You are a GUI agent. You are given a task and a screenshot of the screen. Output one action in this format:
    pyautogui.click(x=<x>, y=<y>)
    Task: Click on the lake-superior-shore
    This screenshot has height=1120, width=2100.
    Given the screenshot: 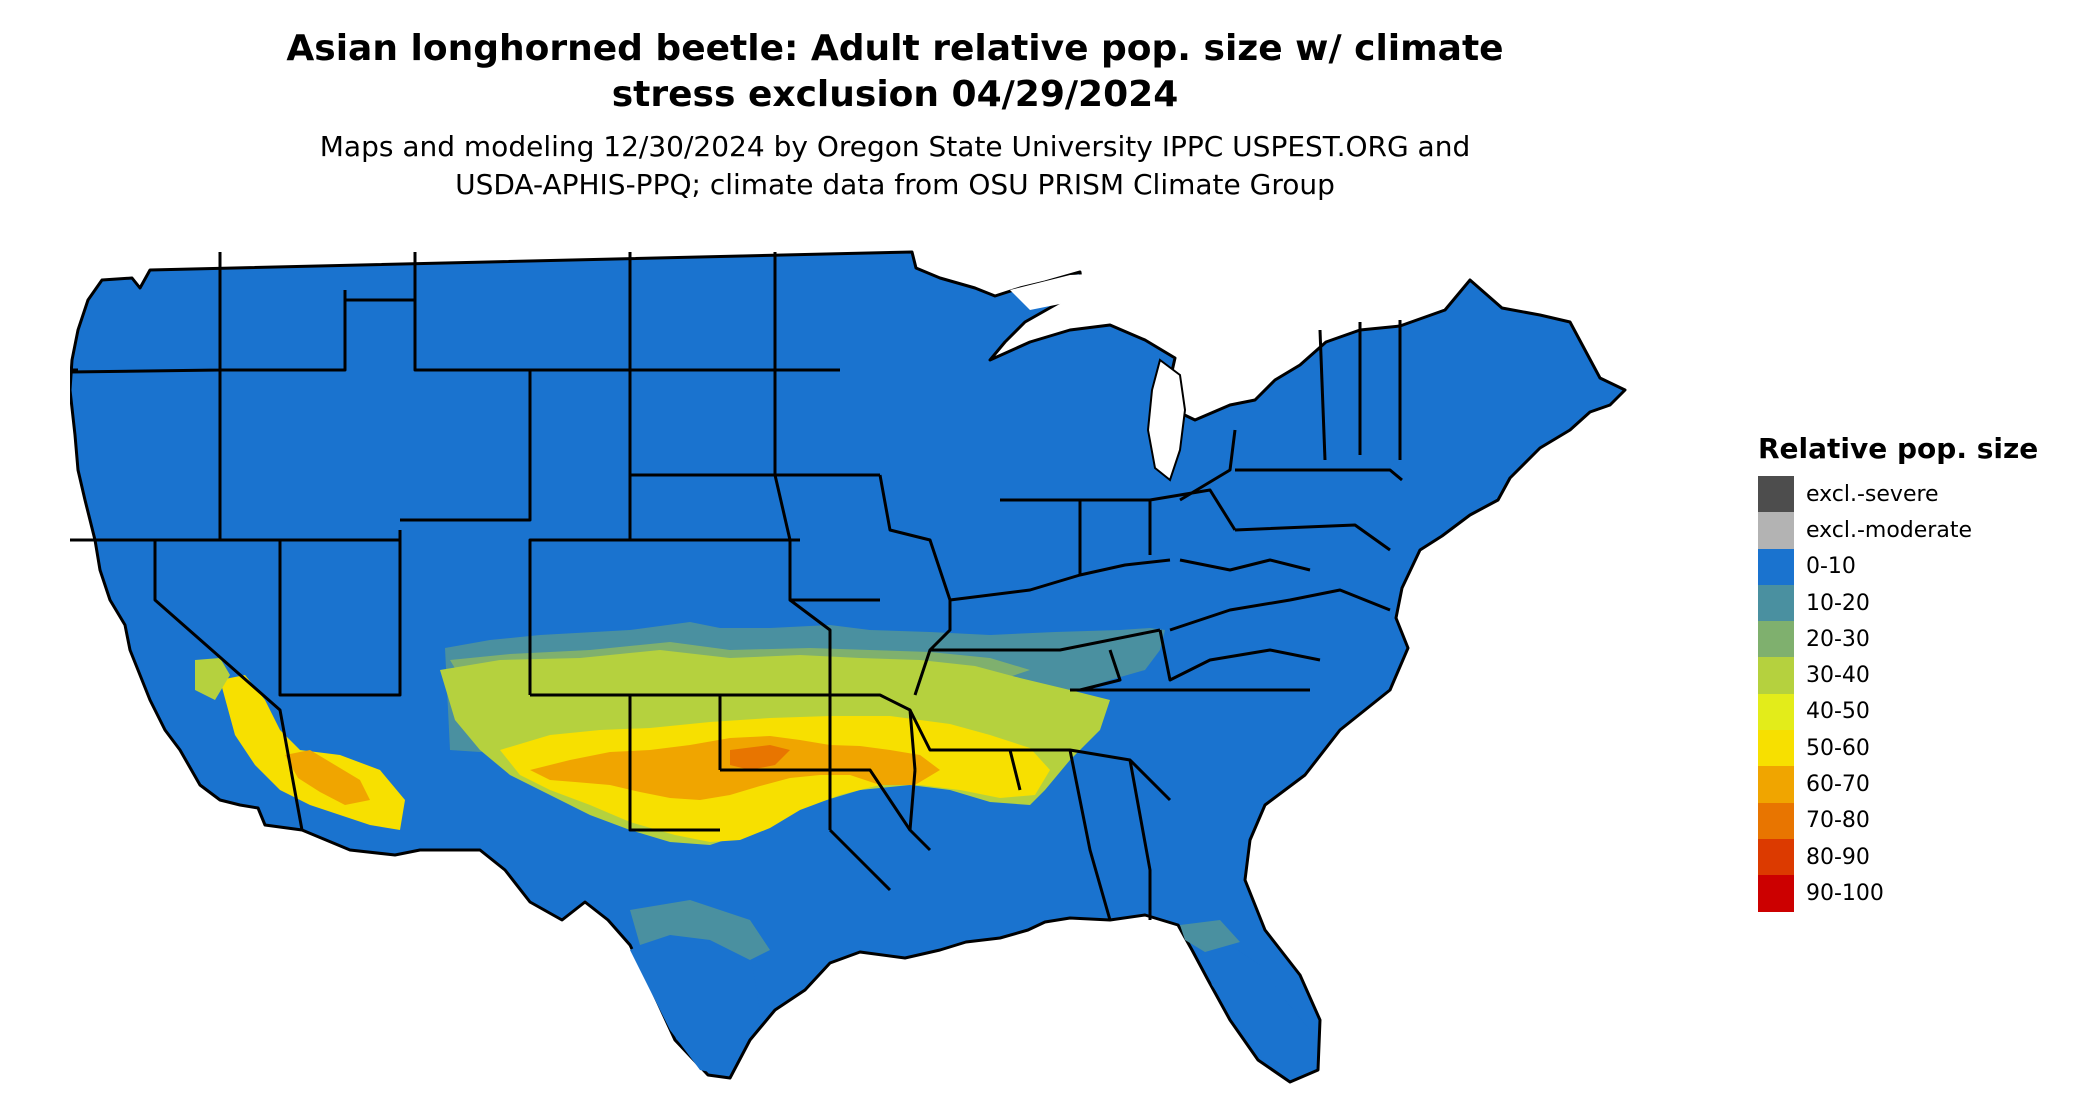 What is the action you would take?
    pyautogui.click(x=1075, y=291)
    